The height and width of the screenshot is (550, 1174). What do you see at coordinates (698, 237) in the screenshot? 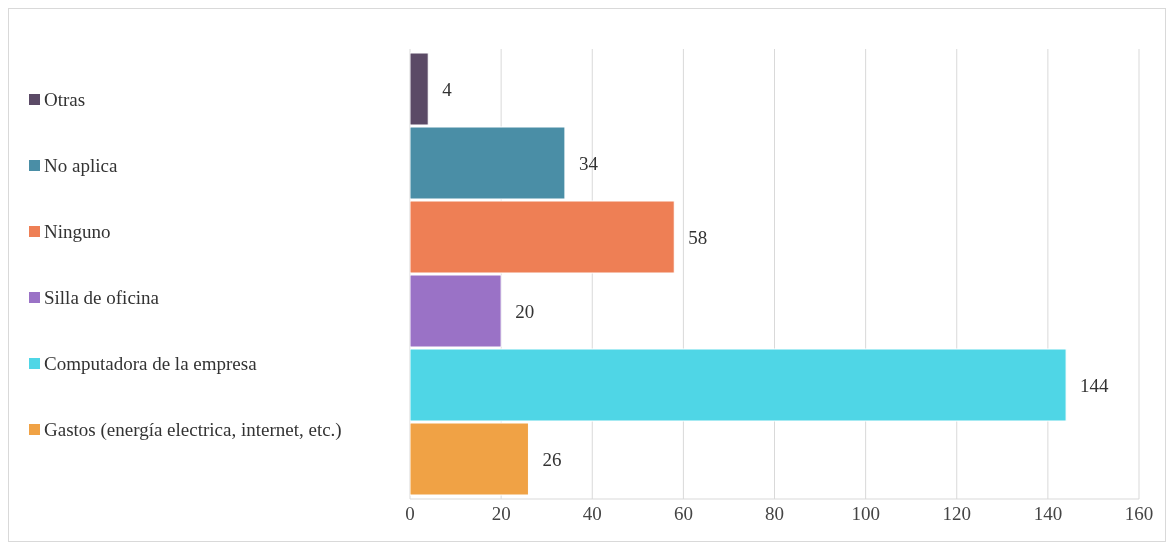
I see `data-label: 58` at bounding box center [698, 237].